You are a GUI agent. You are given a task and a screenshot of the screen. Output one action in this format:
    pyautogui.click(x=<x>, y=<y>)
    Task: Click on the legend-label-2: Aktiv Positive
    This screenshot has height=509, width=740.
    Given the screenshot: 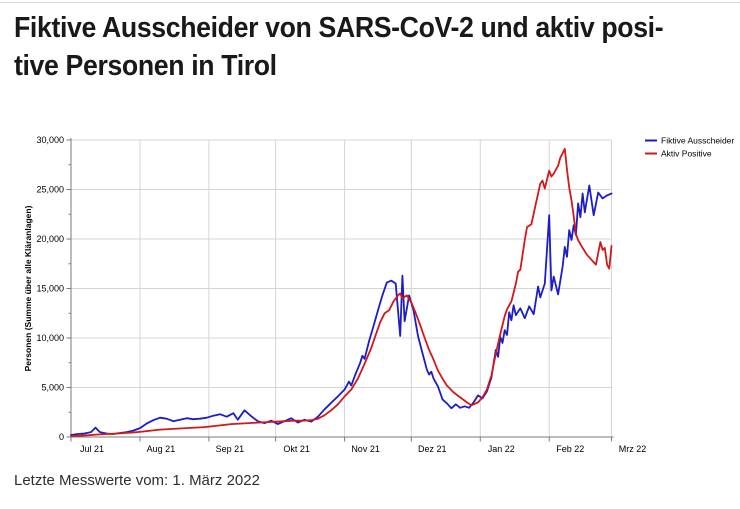 What is the action you would take?
    pyautogui.click(x=686, y=154)
    